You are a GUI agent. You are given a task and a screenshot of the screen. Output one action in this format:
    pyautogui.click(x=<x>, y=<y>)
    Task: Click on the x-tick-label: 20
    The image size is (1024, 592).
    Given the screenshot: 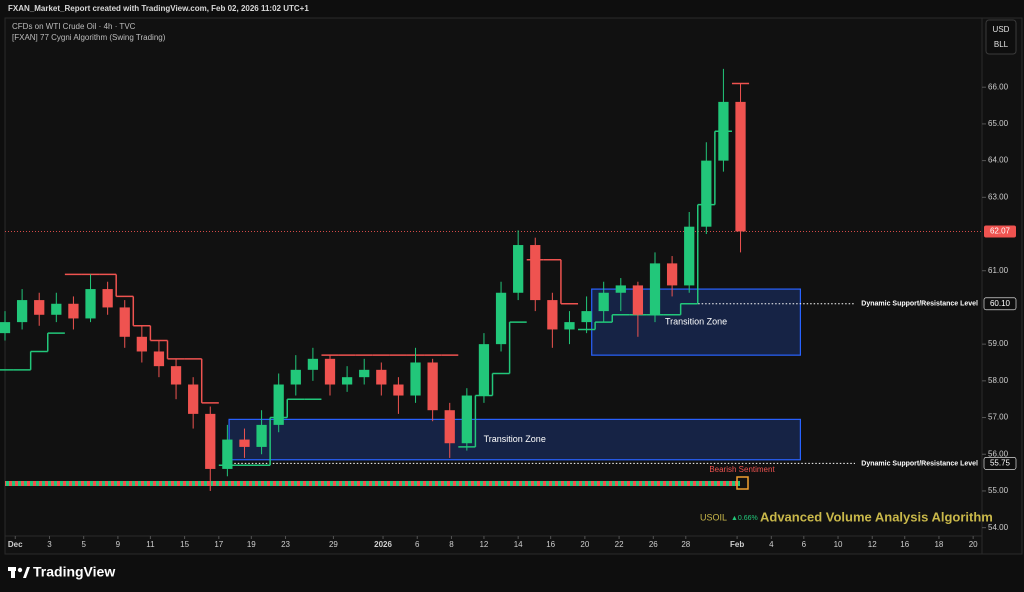 What is the action you would take?
    pyautogui.click(x=584, y=544)
    